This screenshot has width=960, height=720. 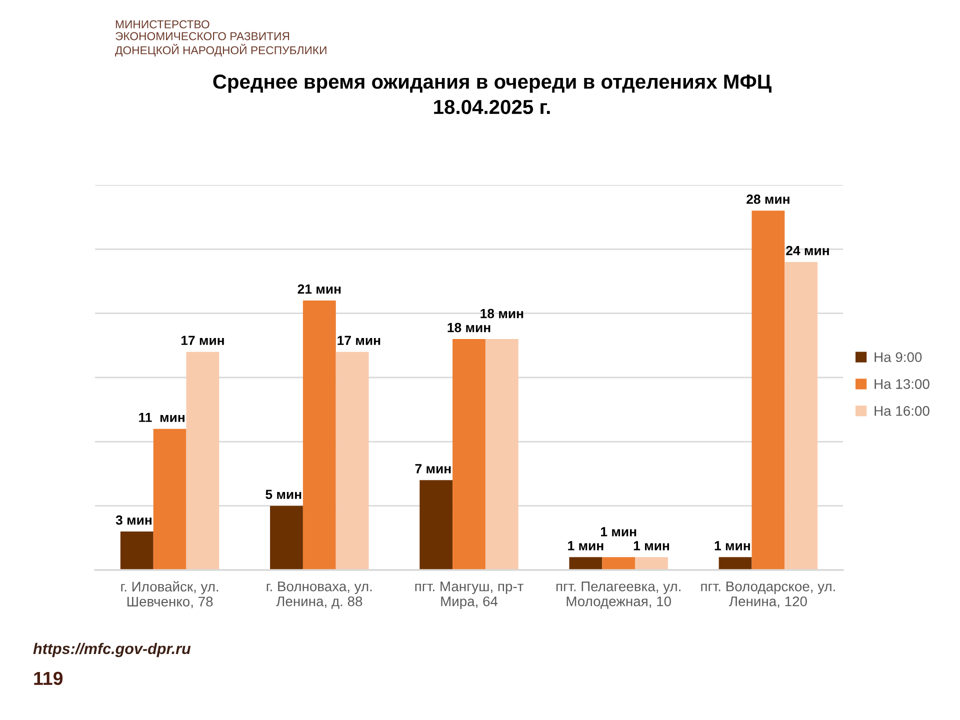 What do you see at coordinates (492, 94) in the screenshot?
I see `chart-title: Среднее время ожидания в очереди в отделениях МФЦ 18.04.2025 г.` at bounding box center [492, 94].